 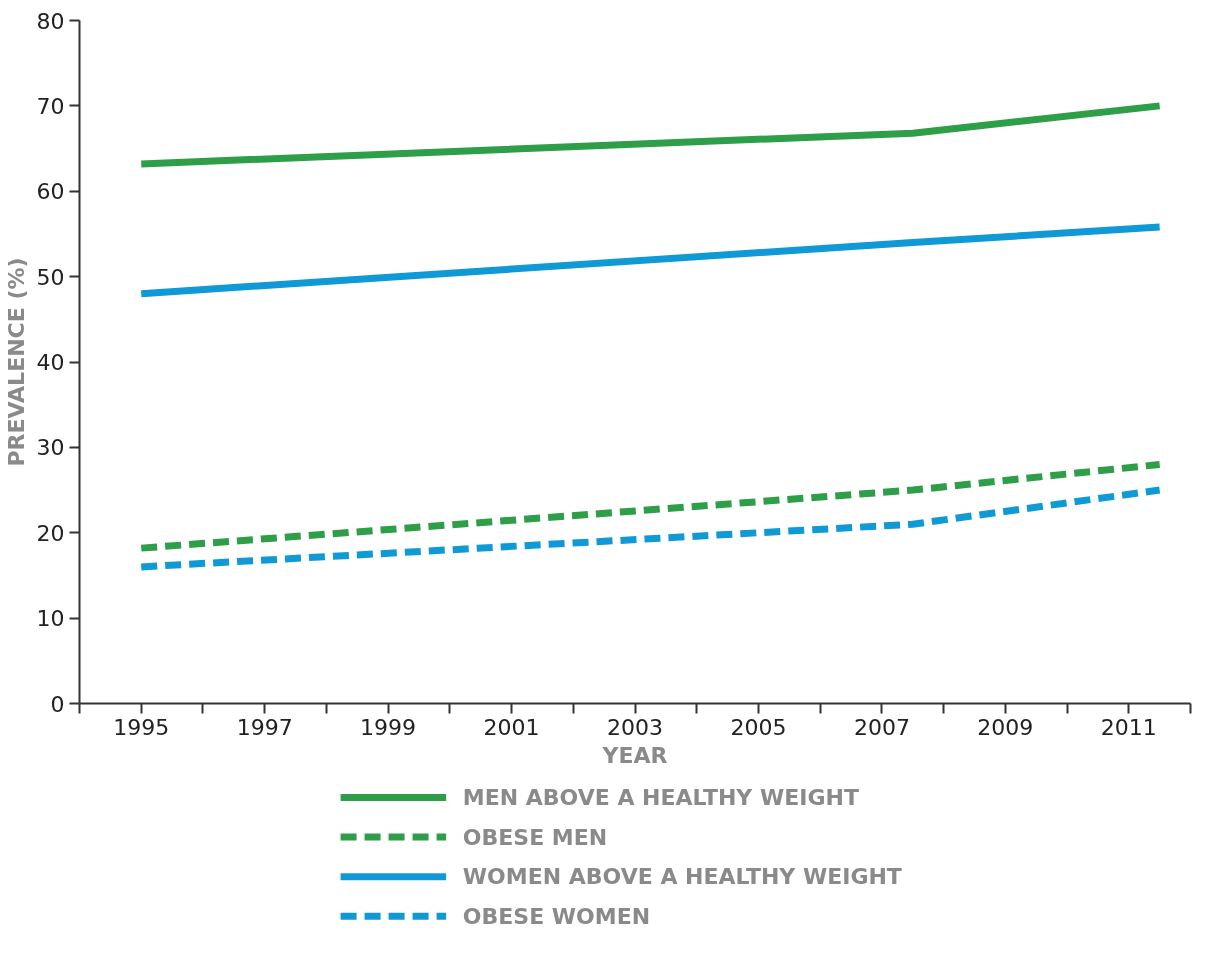 What do you see at coordinates (881, 727) in the screenshot?
I see `x-tick-label: 2007` at bounding box center [881, 727].